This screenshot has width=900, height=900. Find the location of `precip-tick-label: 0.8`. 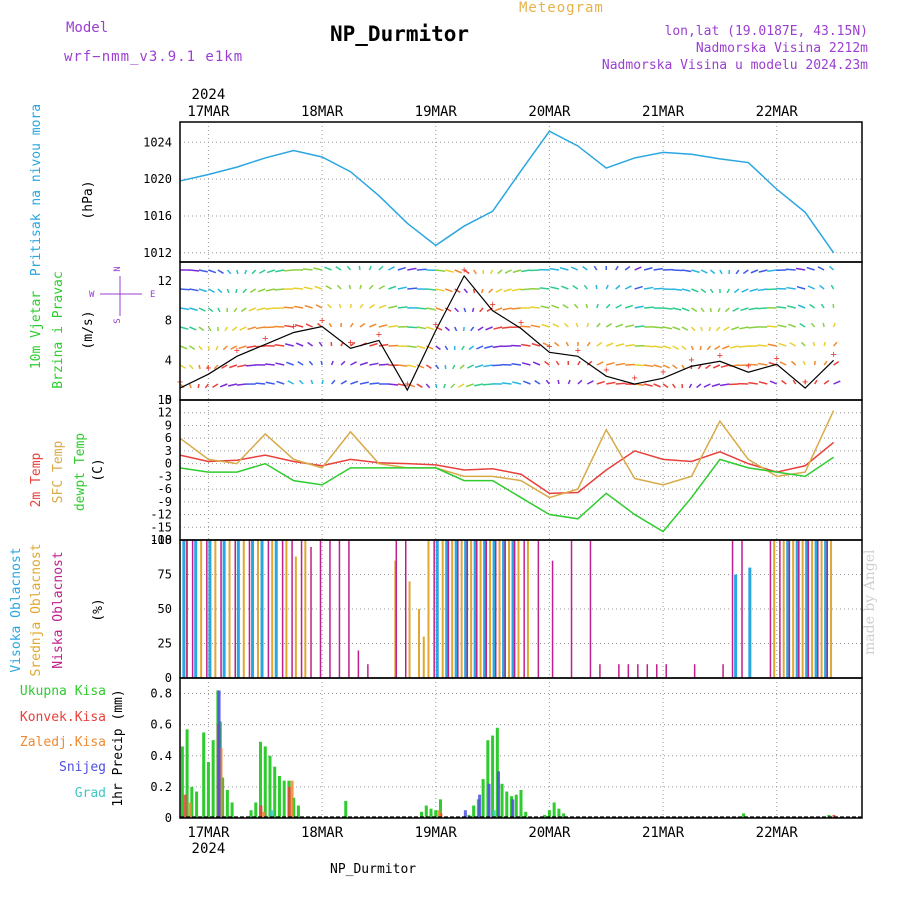

precip-tick-label: 0.8 is located at coordinates (161, 694).